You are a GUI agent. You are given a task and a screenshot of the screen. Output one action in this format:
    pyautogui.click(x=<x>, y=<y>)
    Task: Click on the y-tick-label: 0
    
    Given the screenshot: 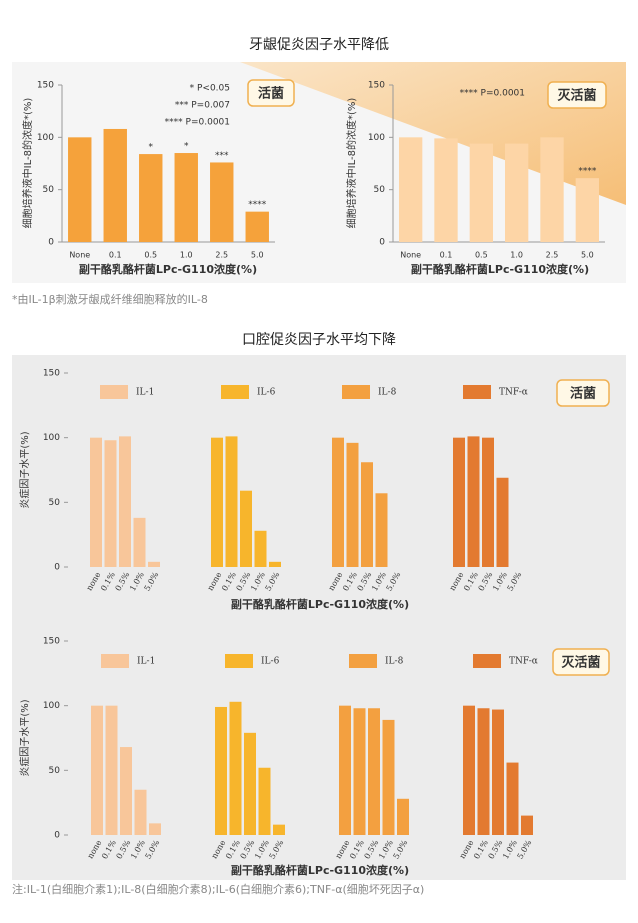 What is the action you would take?
    pyautogui.click(x=51, y=243)
    